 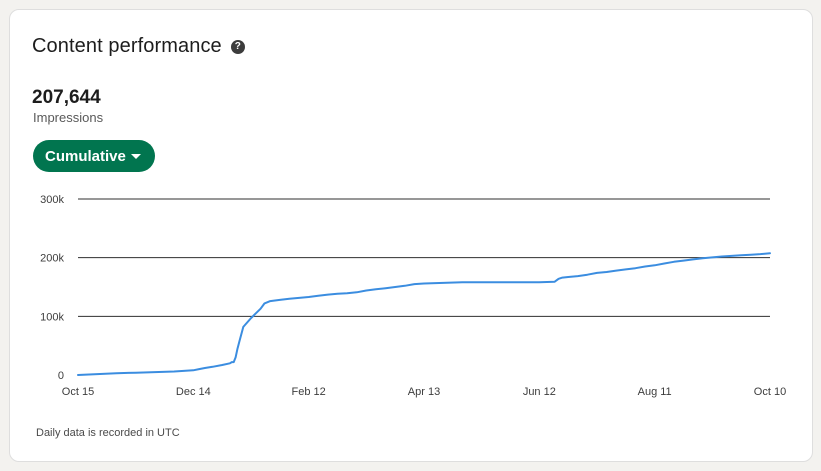 What do you see at coordinates (66, 97) in the screenshot?
I see `impressions-value: 207,644` at bounding box center [66, 97].